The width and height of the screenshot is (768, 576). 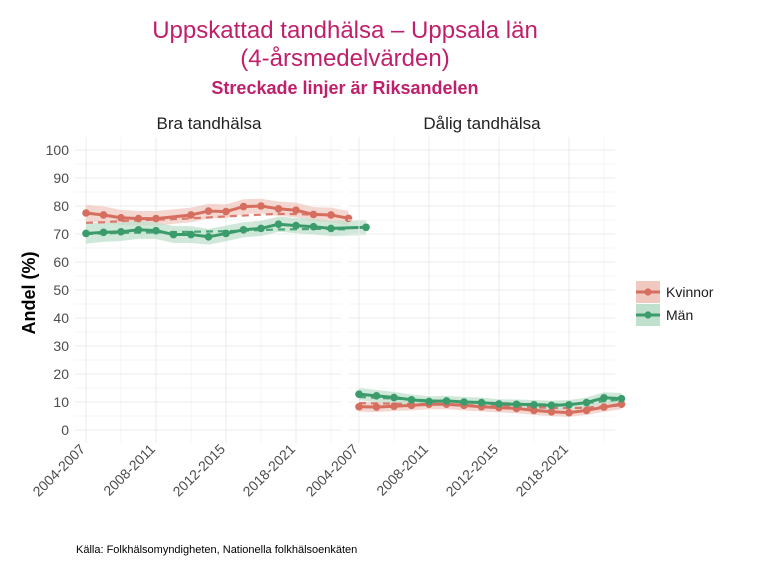 What do you see at coordinates (690, 292) in the screenshot?
I see `legend-label-kvinnor: Kvinnor` at bounding box center [690, 292].